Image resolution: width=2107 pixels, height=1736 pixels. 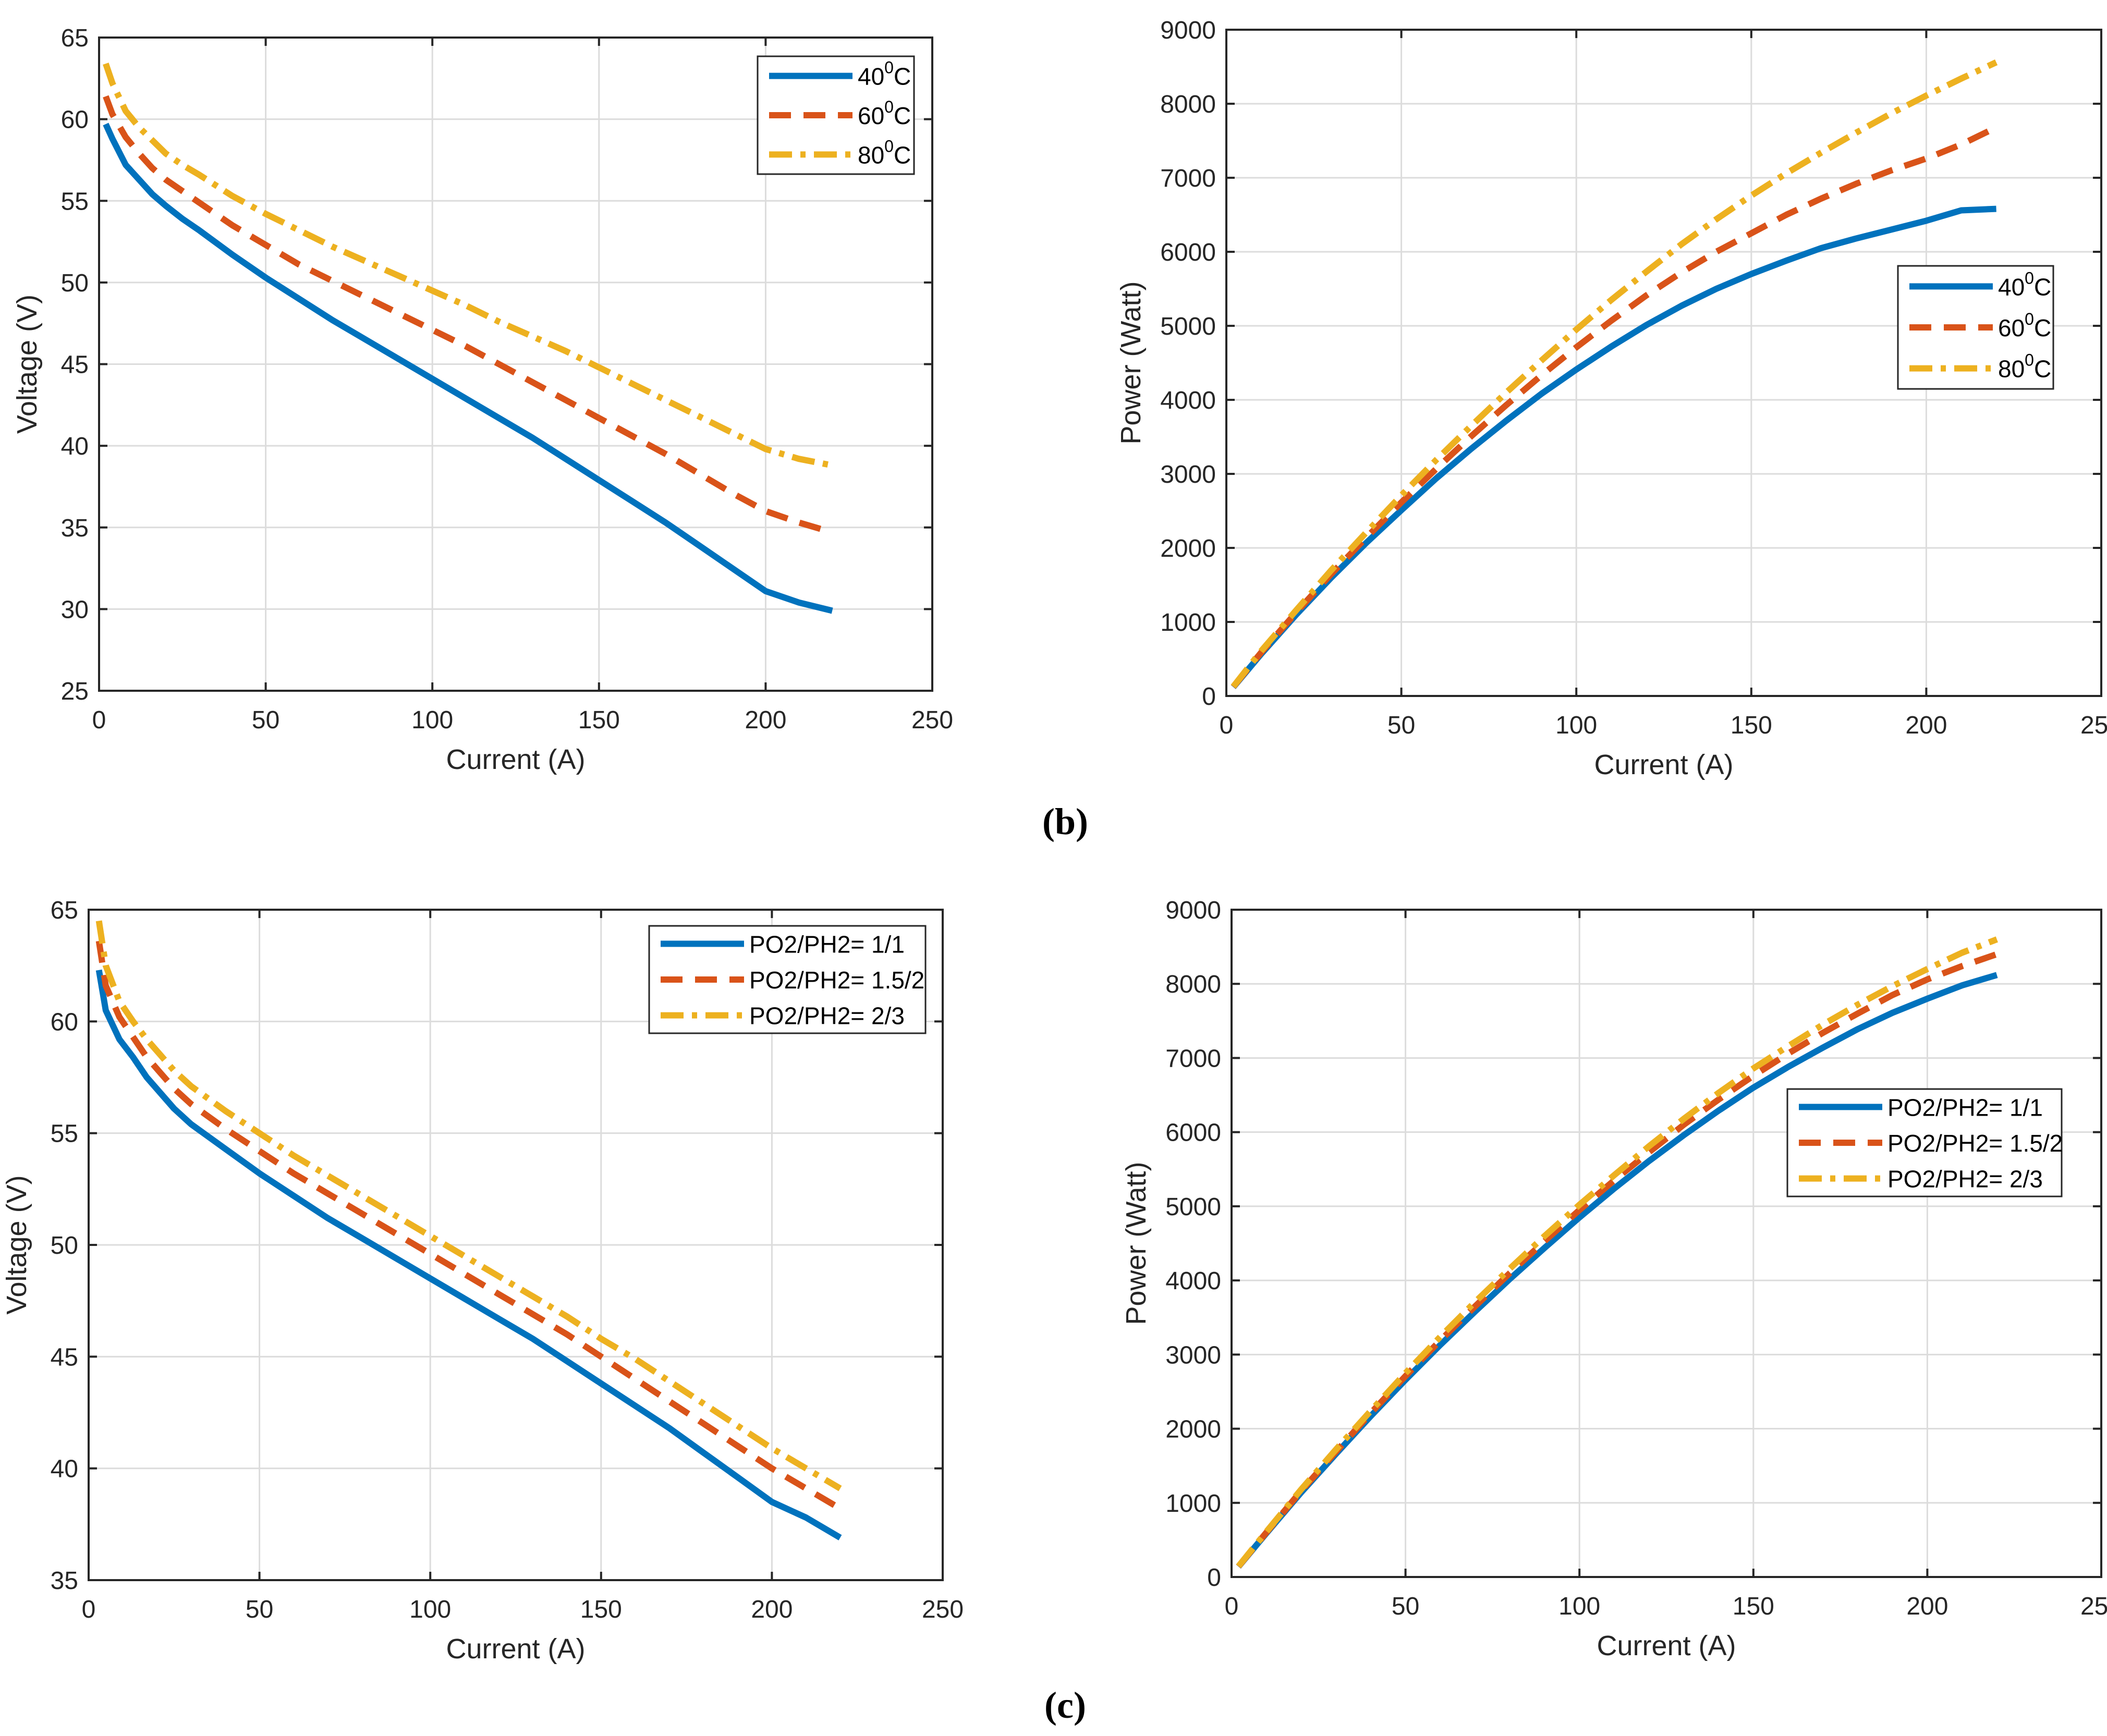 What do you see at coordinates (1065, 1705) in the screenshot?
I see `panel-caption-c: (c)` at bounding box center [1065, 1705].